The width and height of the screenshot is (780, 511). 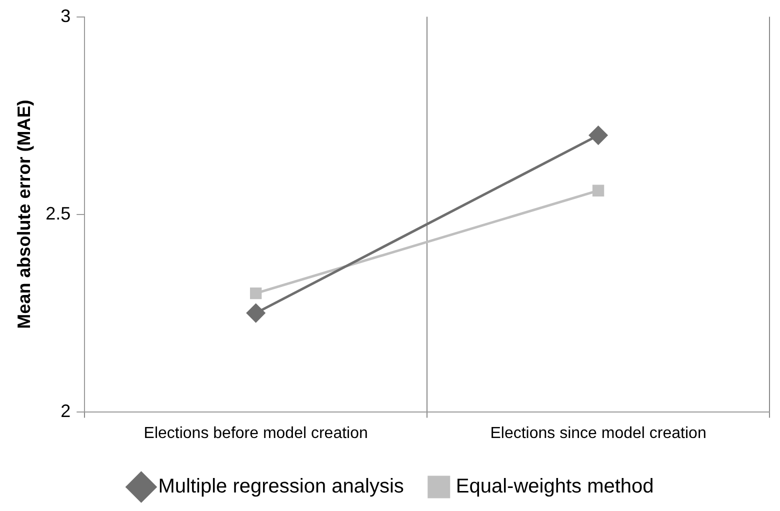 I want to click on x-tick-label: Elections before model creation, so click(x=256, y=433).